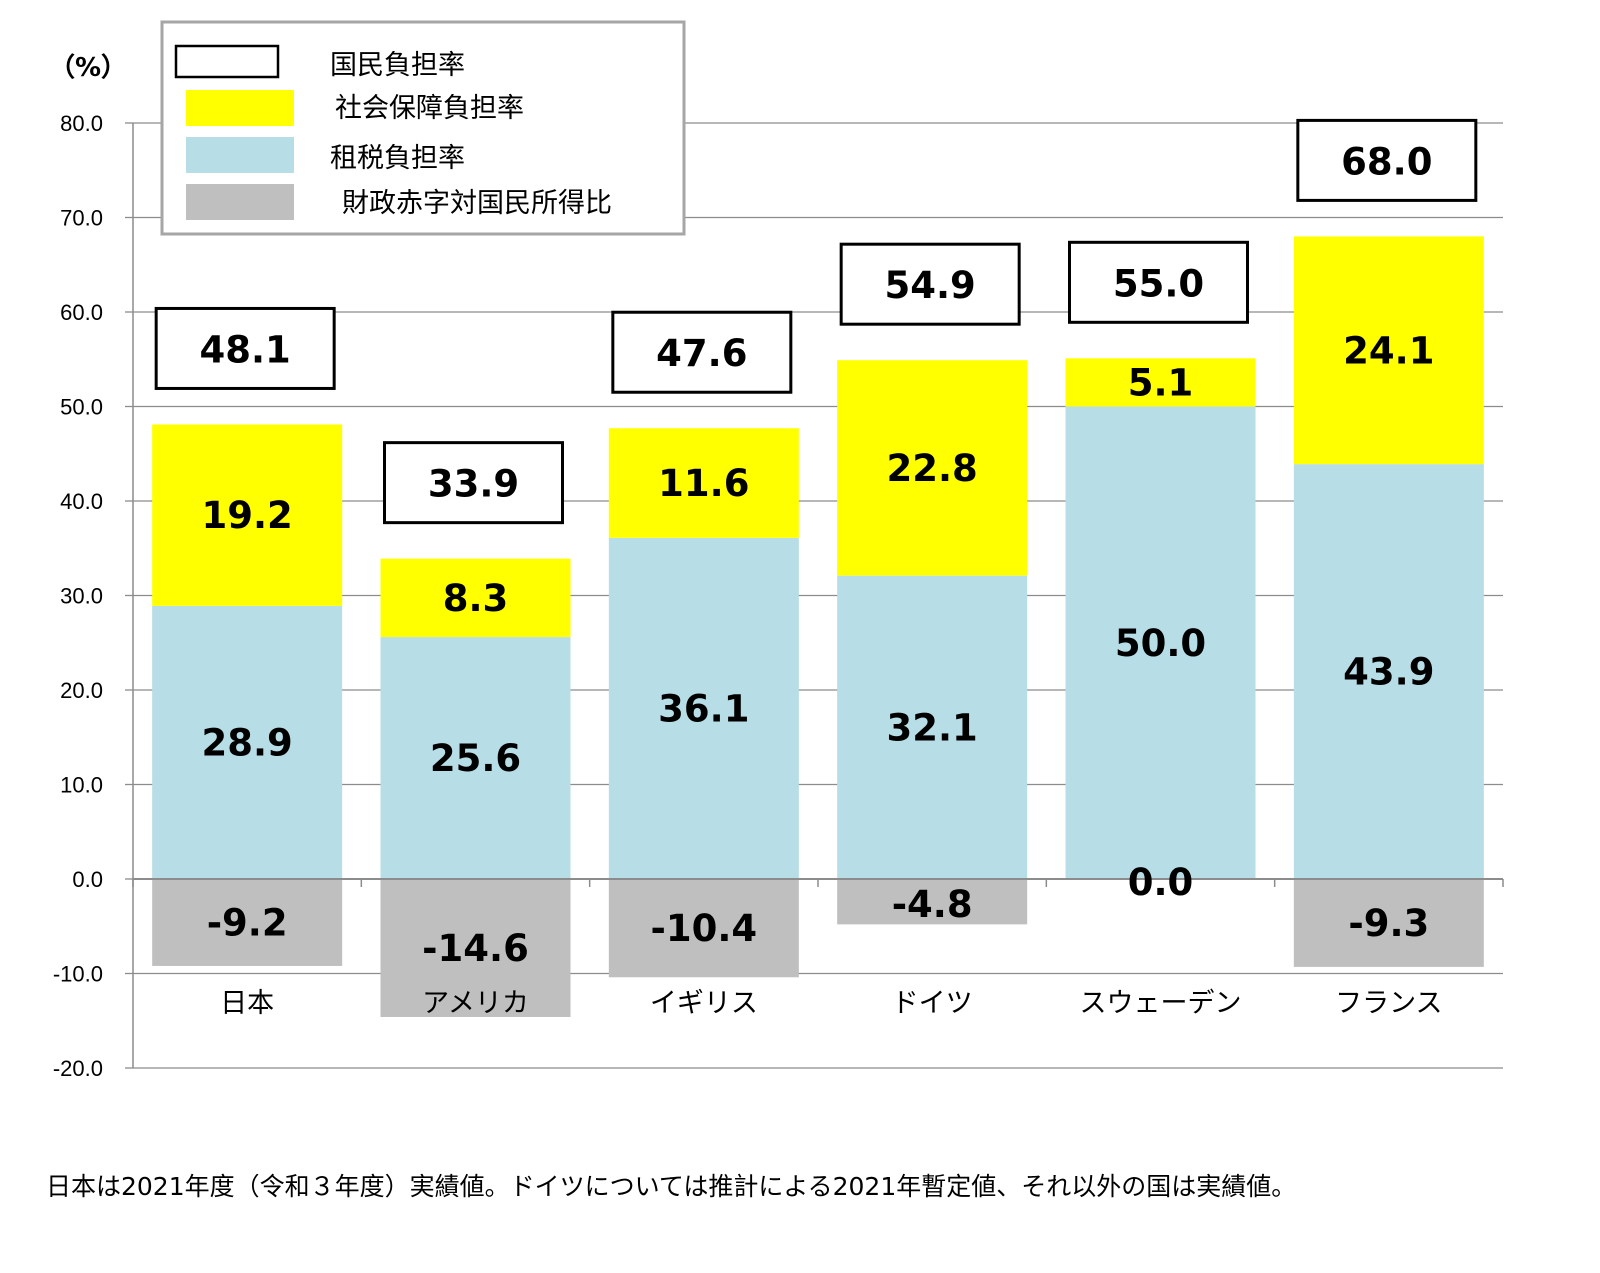  What do you see at coordinates (81, 407) in the screenshot?
I see `y-tick-label: 50.0` at bounding box center [81, 407].